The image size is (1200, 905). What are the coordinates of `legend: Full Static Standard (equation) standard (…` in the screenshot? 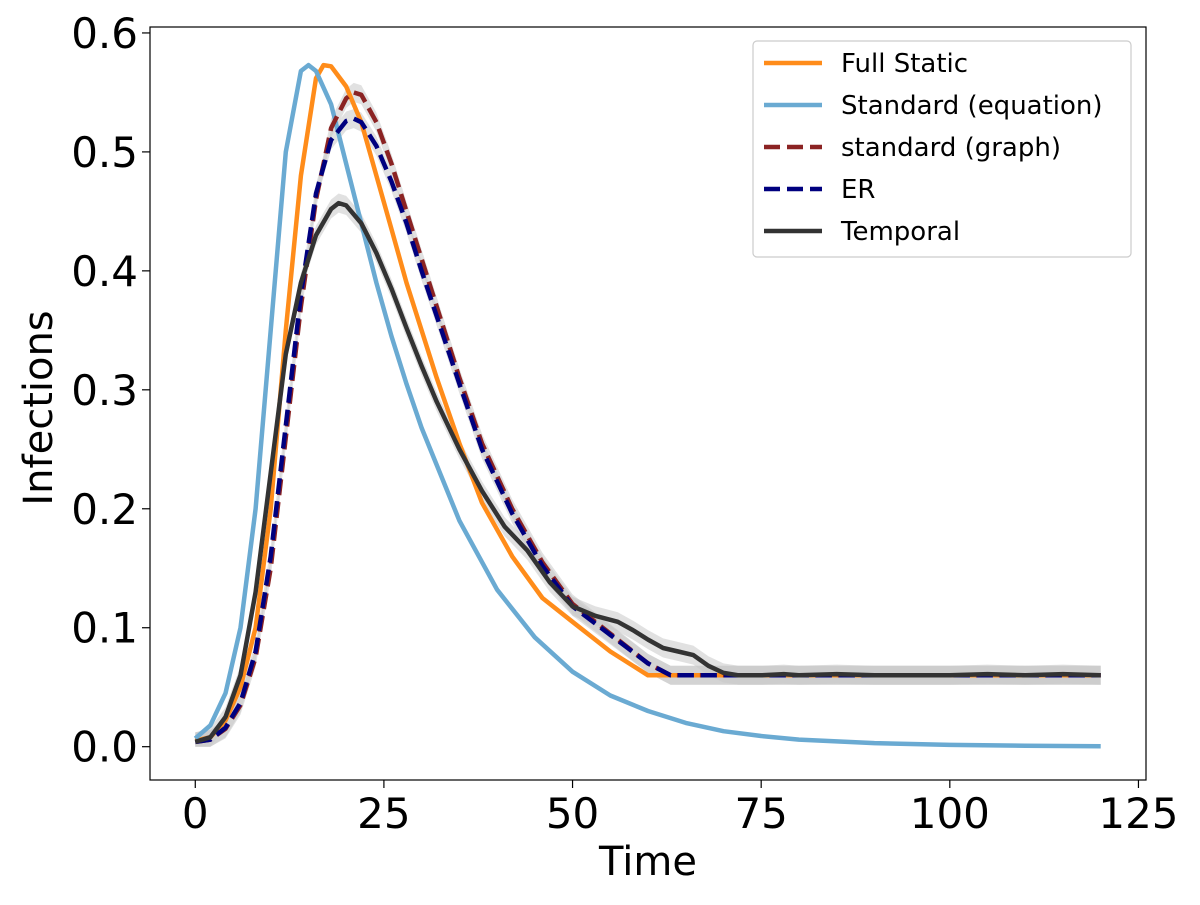 It's located at (942, 149).